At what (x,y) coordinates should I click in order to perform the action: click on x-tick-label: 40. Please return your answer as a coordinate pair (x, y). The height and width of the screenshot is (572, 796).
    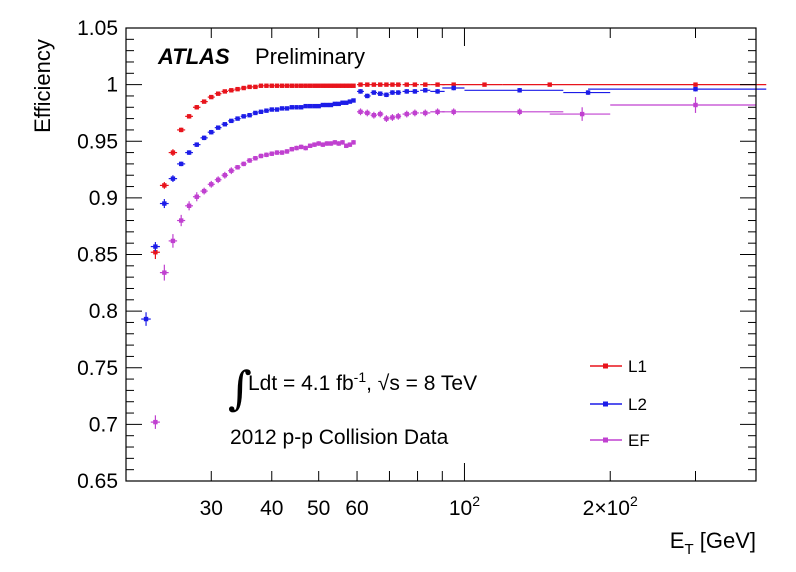
    Looking at the image, I should click on (271, 508).